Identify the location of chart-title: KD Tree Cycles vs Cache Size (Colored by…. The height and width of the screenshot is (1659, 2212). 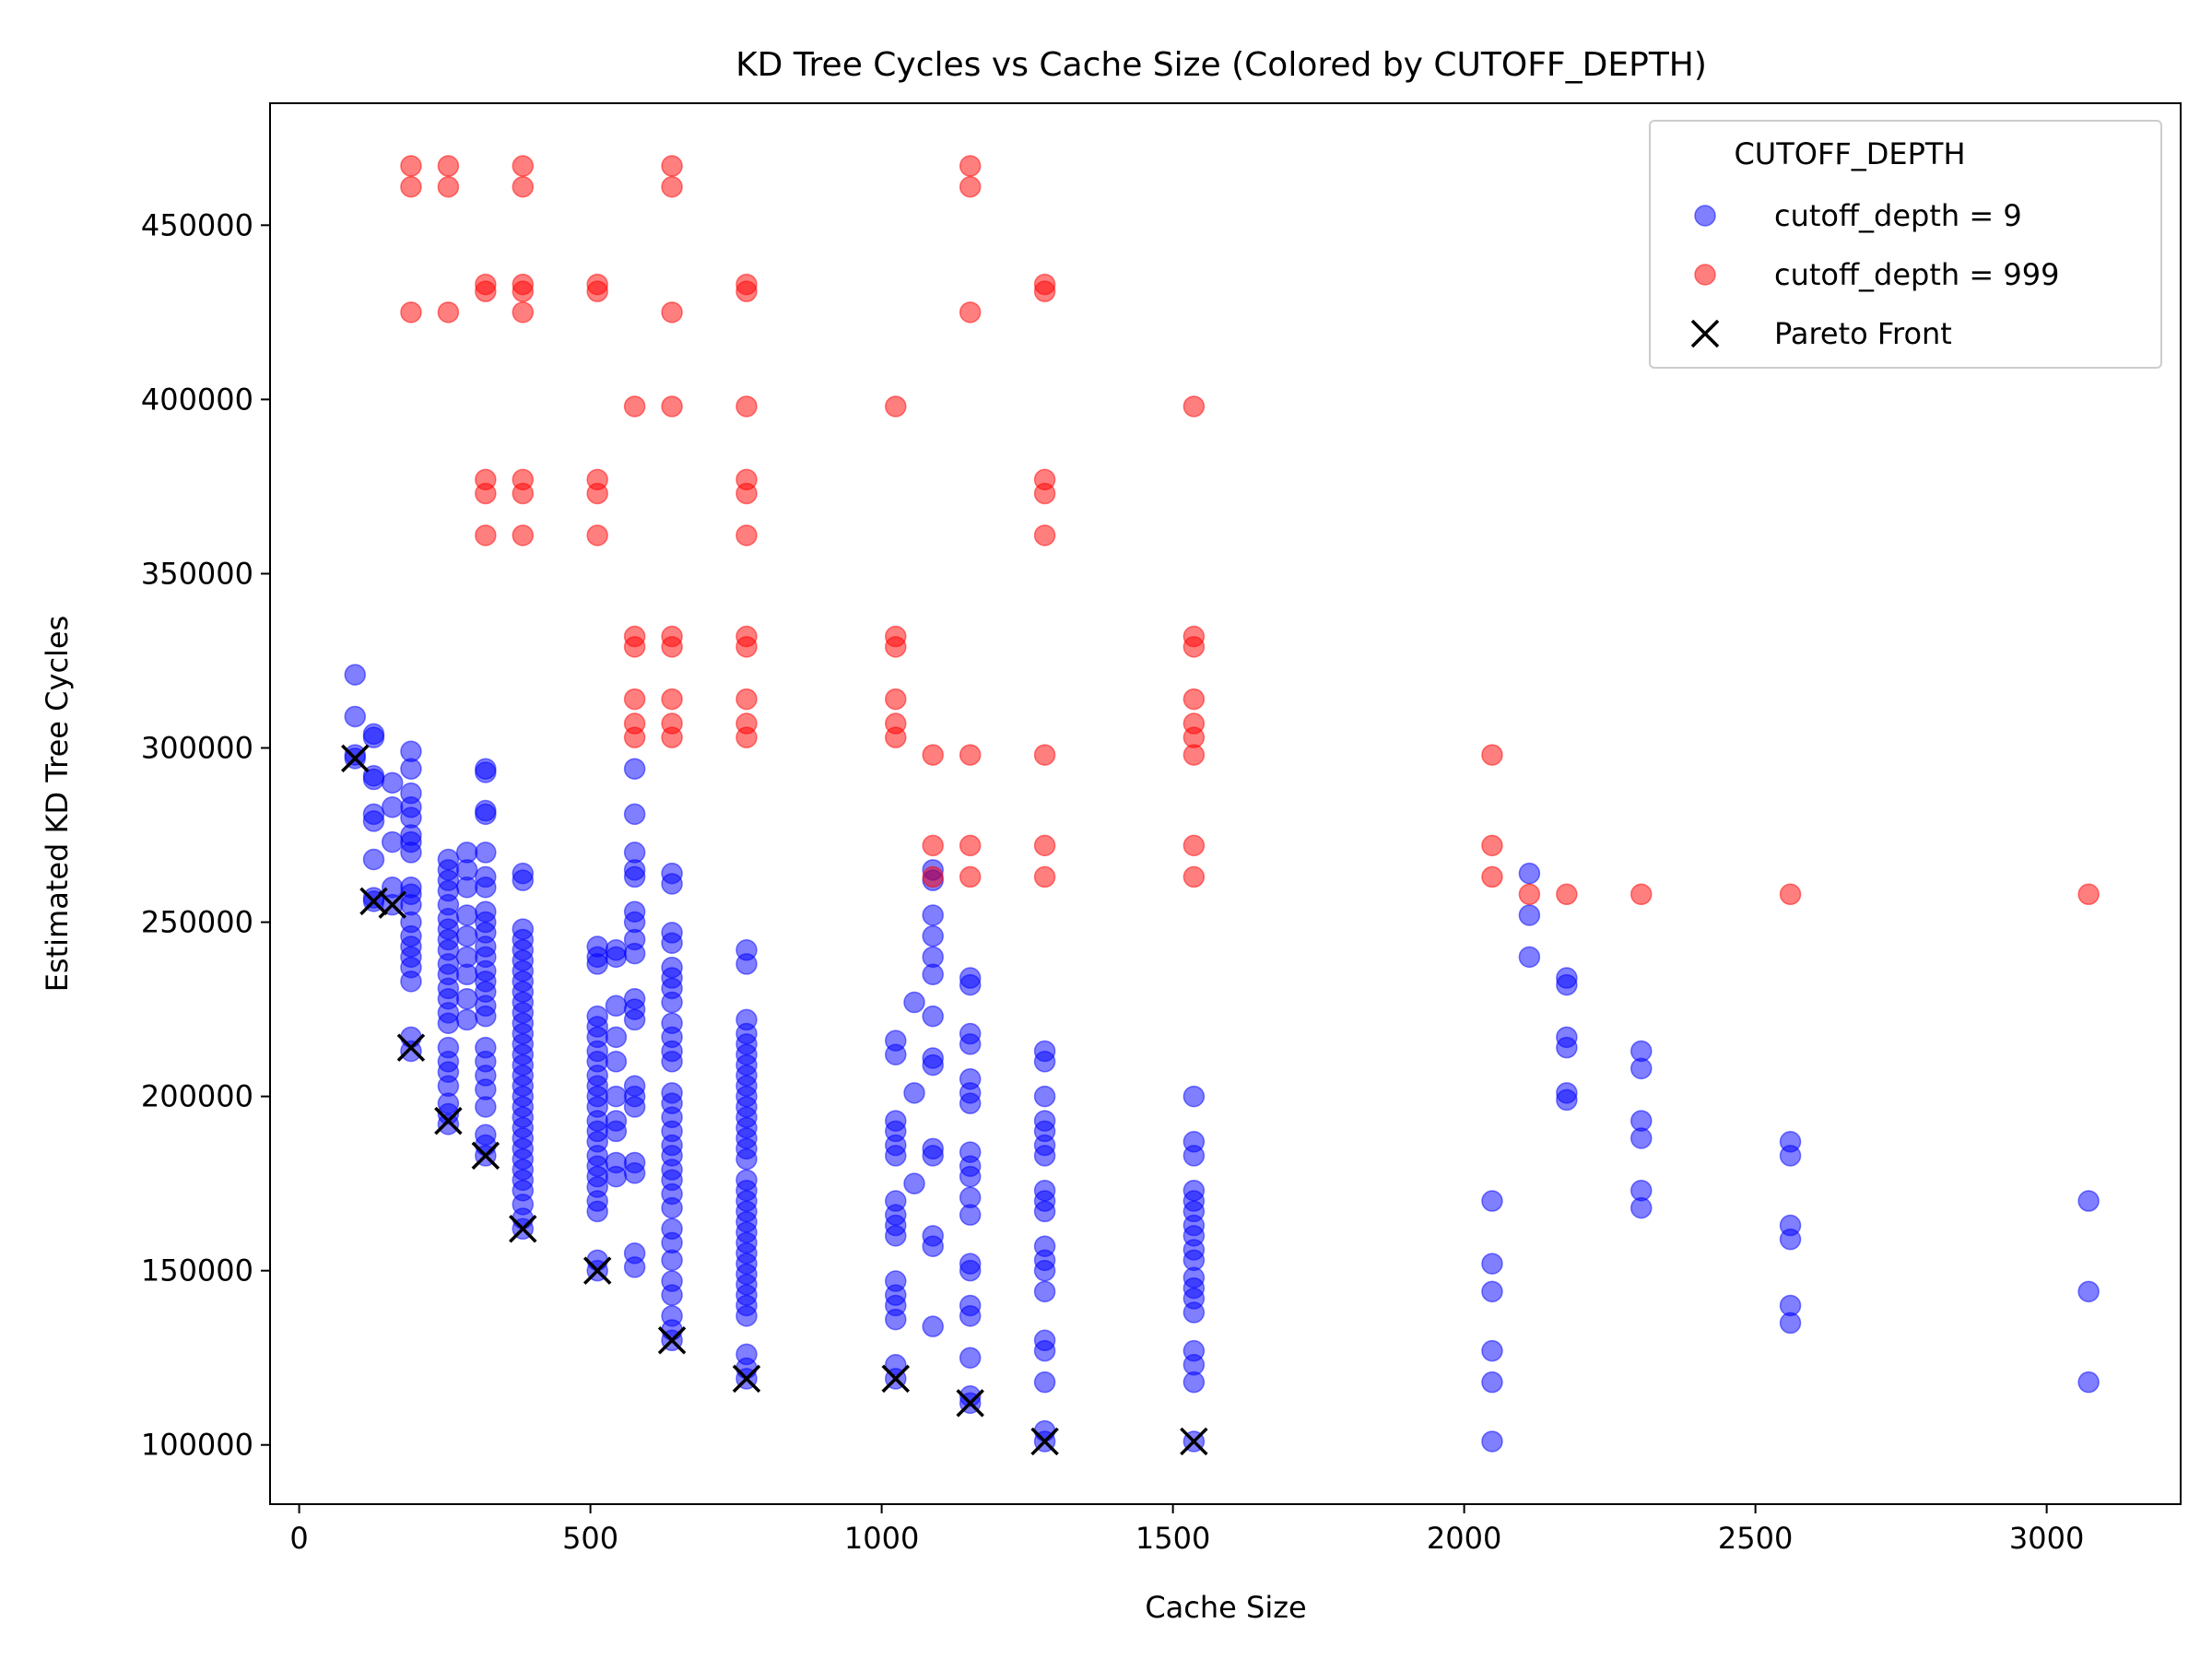
(1221, 65).